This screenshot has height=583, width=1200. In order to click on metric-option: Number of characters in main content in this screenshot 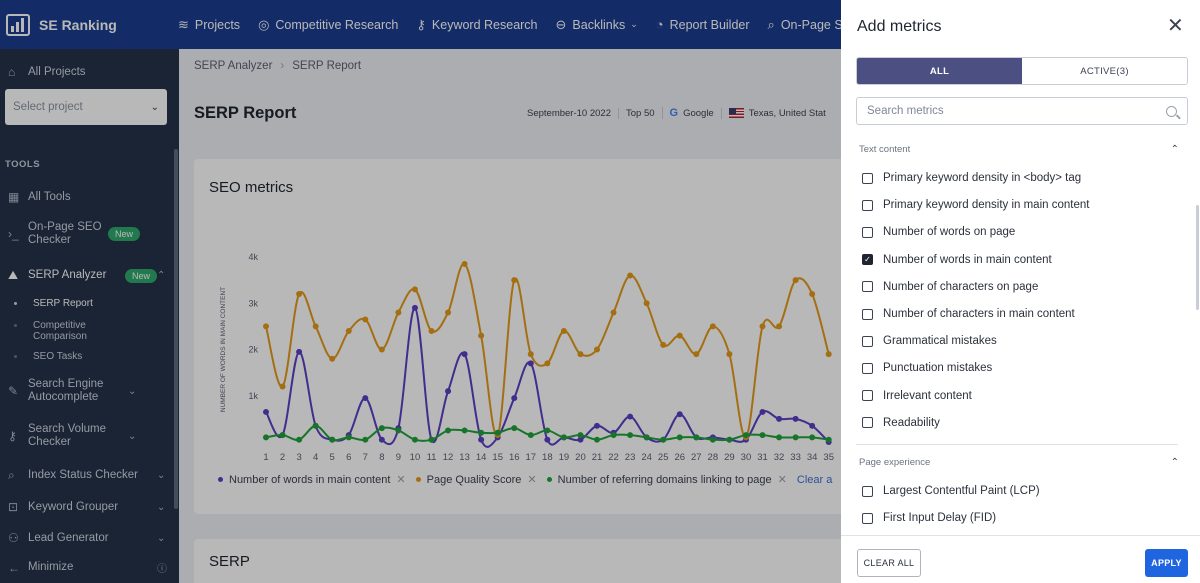, I will do `click(968, 314)`.